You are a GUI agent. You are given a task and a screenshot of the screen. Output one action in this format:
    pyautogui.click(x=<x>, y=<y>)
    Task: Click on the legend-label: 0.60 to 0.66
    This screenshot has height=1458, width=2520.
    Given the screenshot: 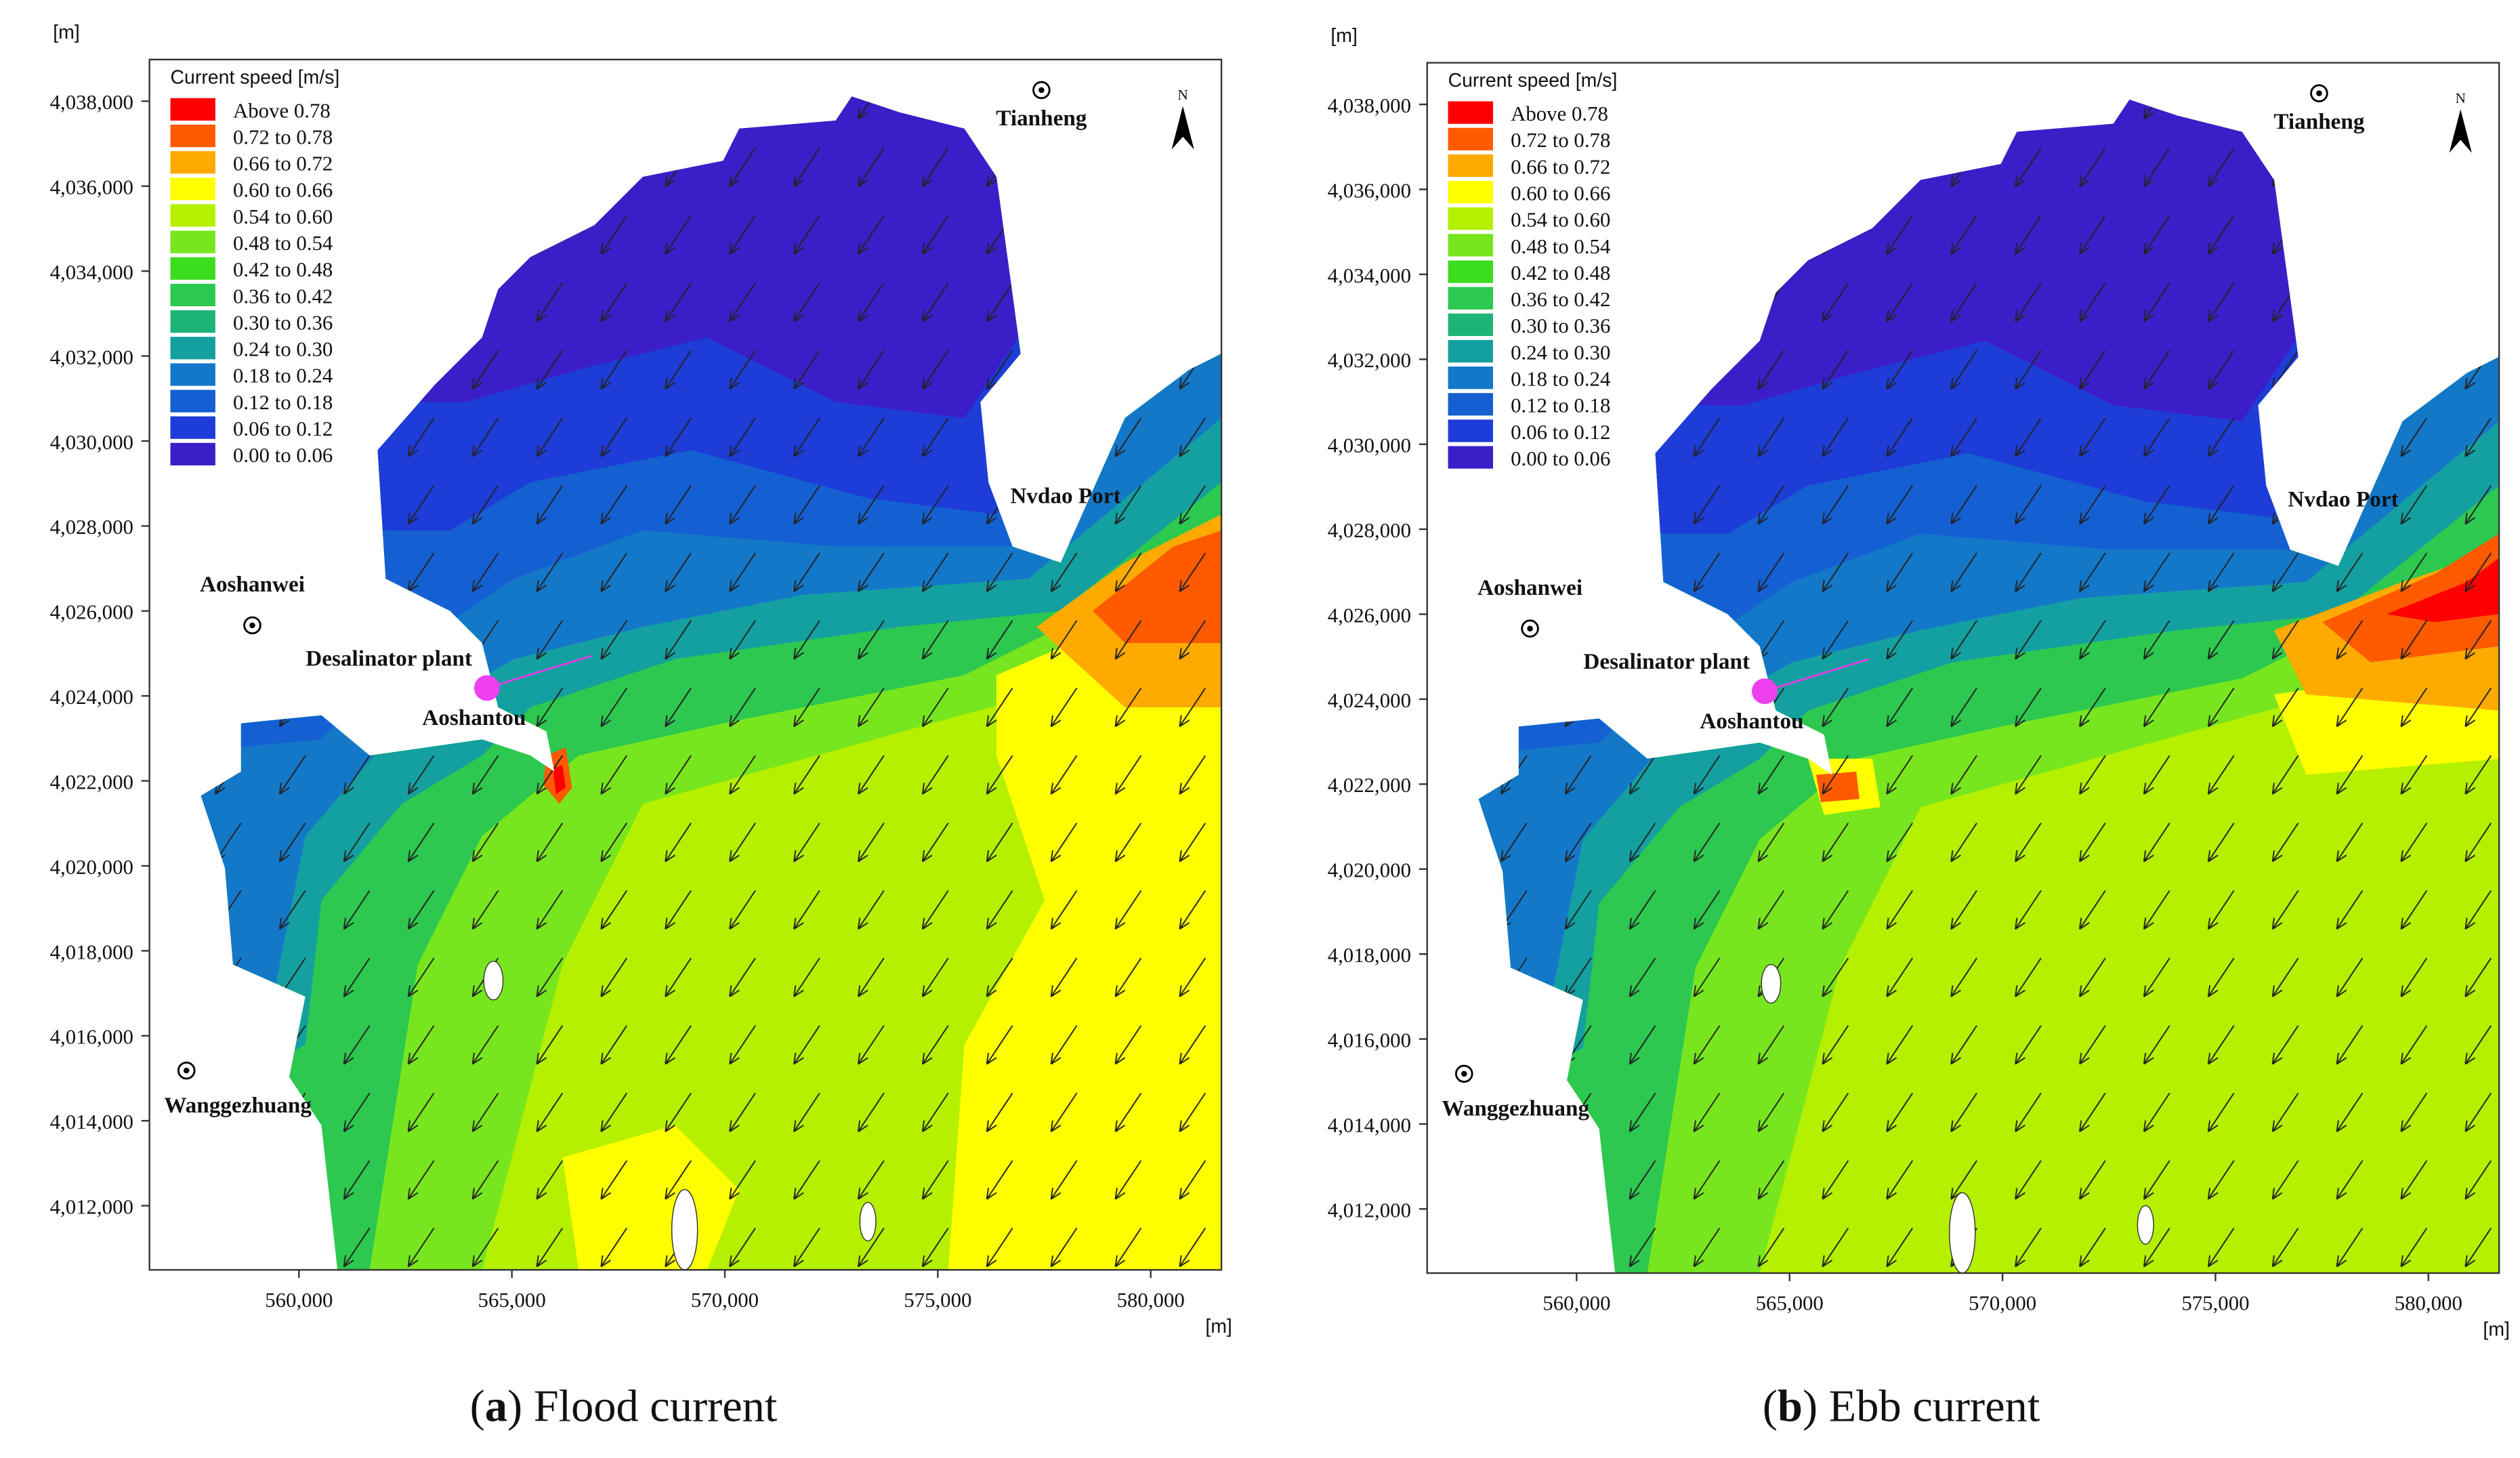 What is the action you would take?
    pyautogui.click(x=1560, y=194)
    